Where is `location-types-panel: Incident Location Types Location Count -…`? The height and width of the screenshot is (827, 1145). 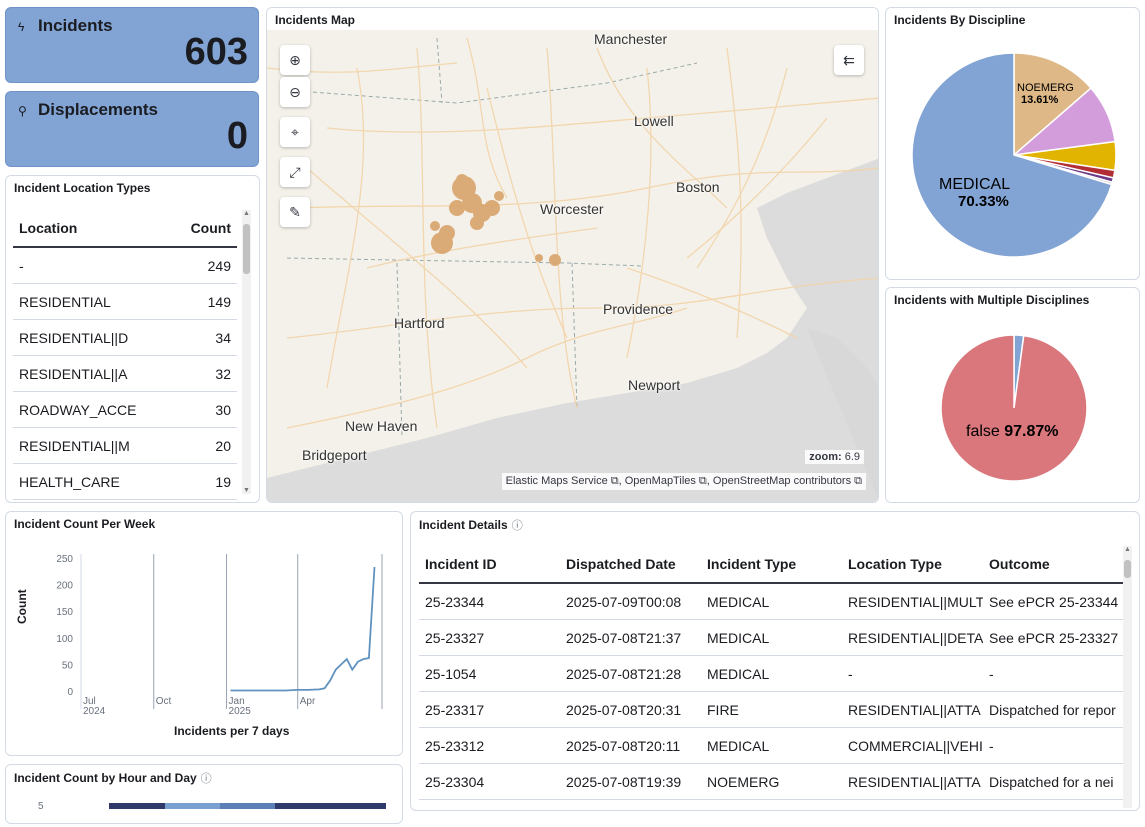 location-types-panel: Incident Location Types Location Count -… is located at coordinates (132, 339).